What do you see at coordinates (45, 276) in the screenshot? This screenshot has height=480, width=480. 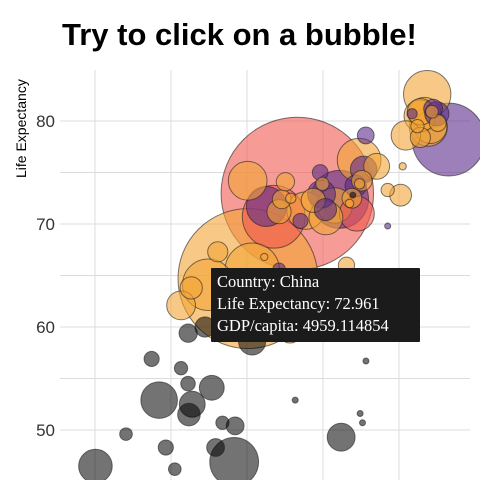 I see `y-tick-labels: 50 60 70 80` at bounding box center [45, 276].